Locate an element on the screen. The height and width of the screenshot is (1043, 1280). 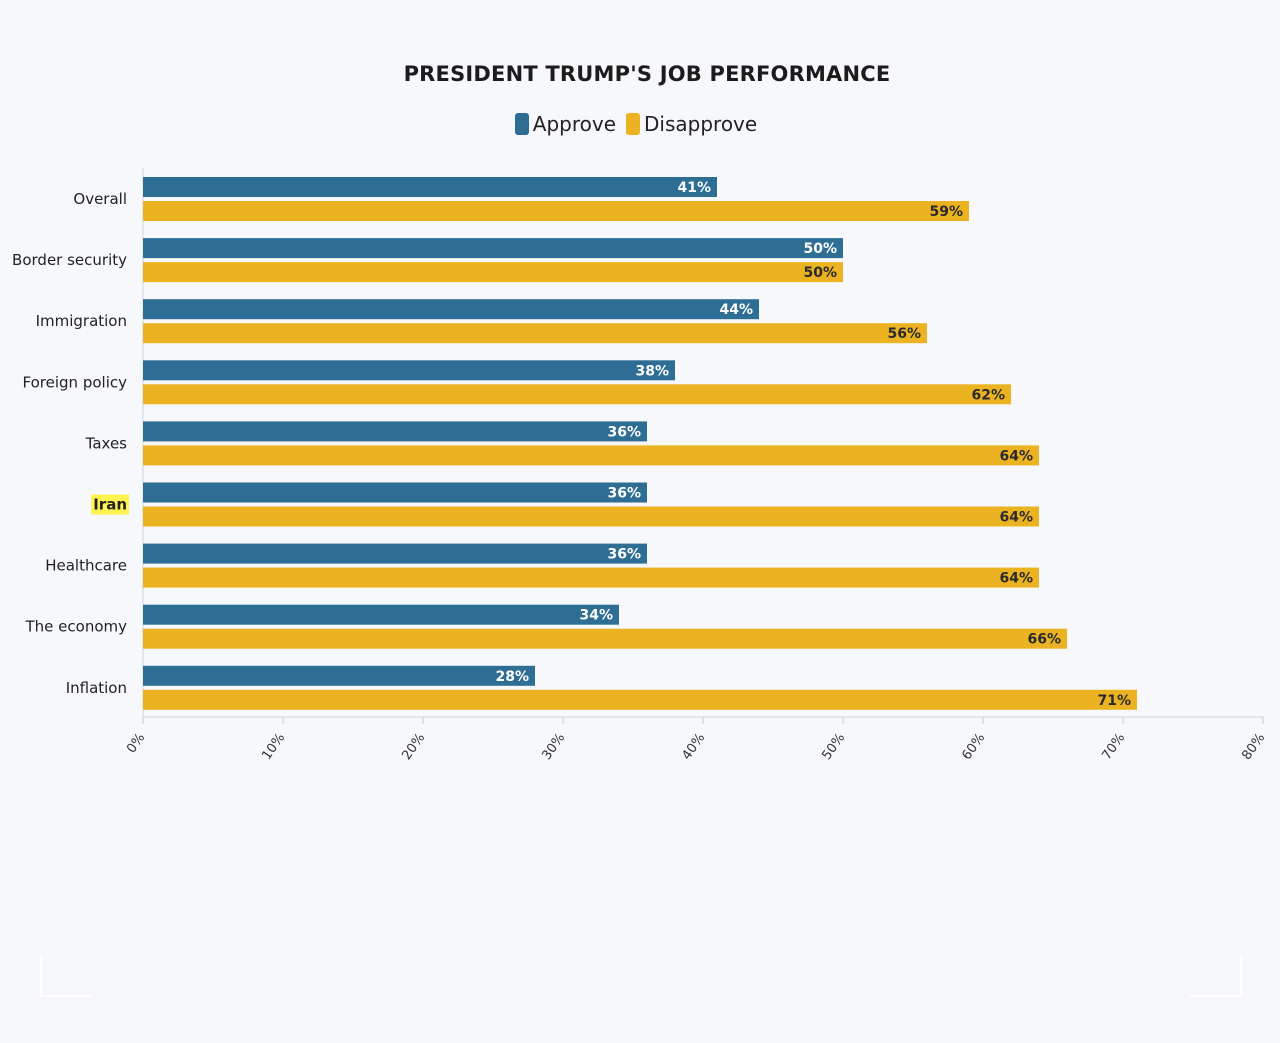
x-tick-label-0: 0% is located at coordinates (136, 743).